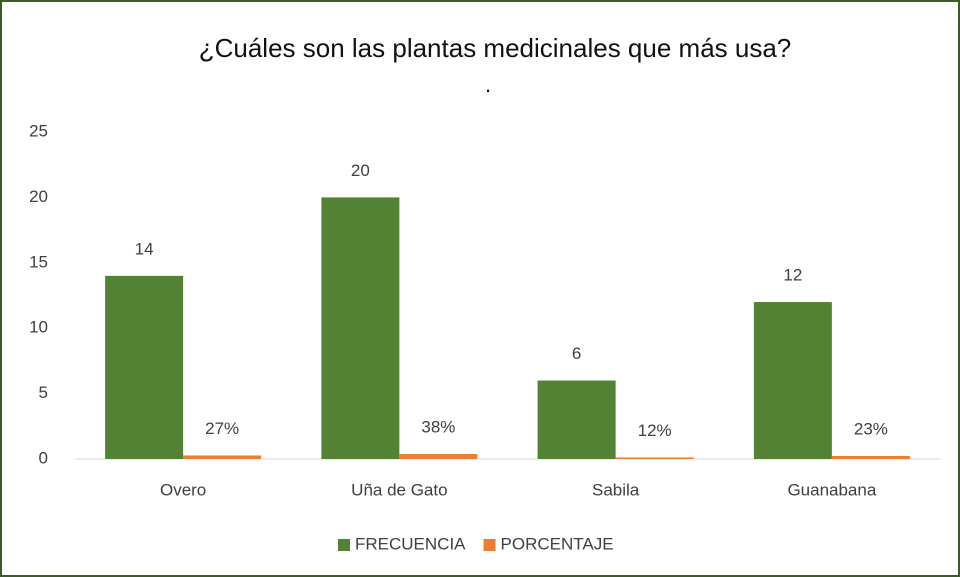 This screenshot has width=960, height=577. Describe the element at coordinates (792, 275) in the screenshot. I see `data-label: 12` at that location.